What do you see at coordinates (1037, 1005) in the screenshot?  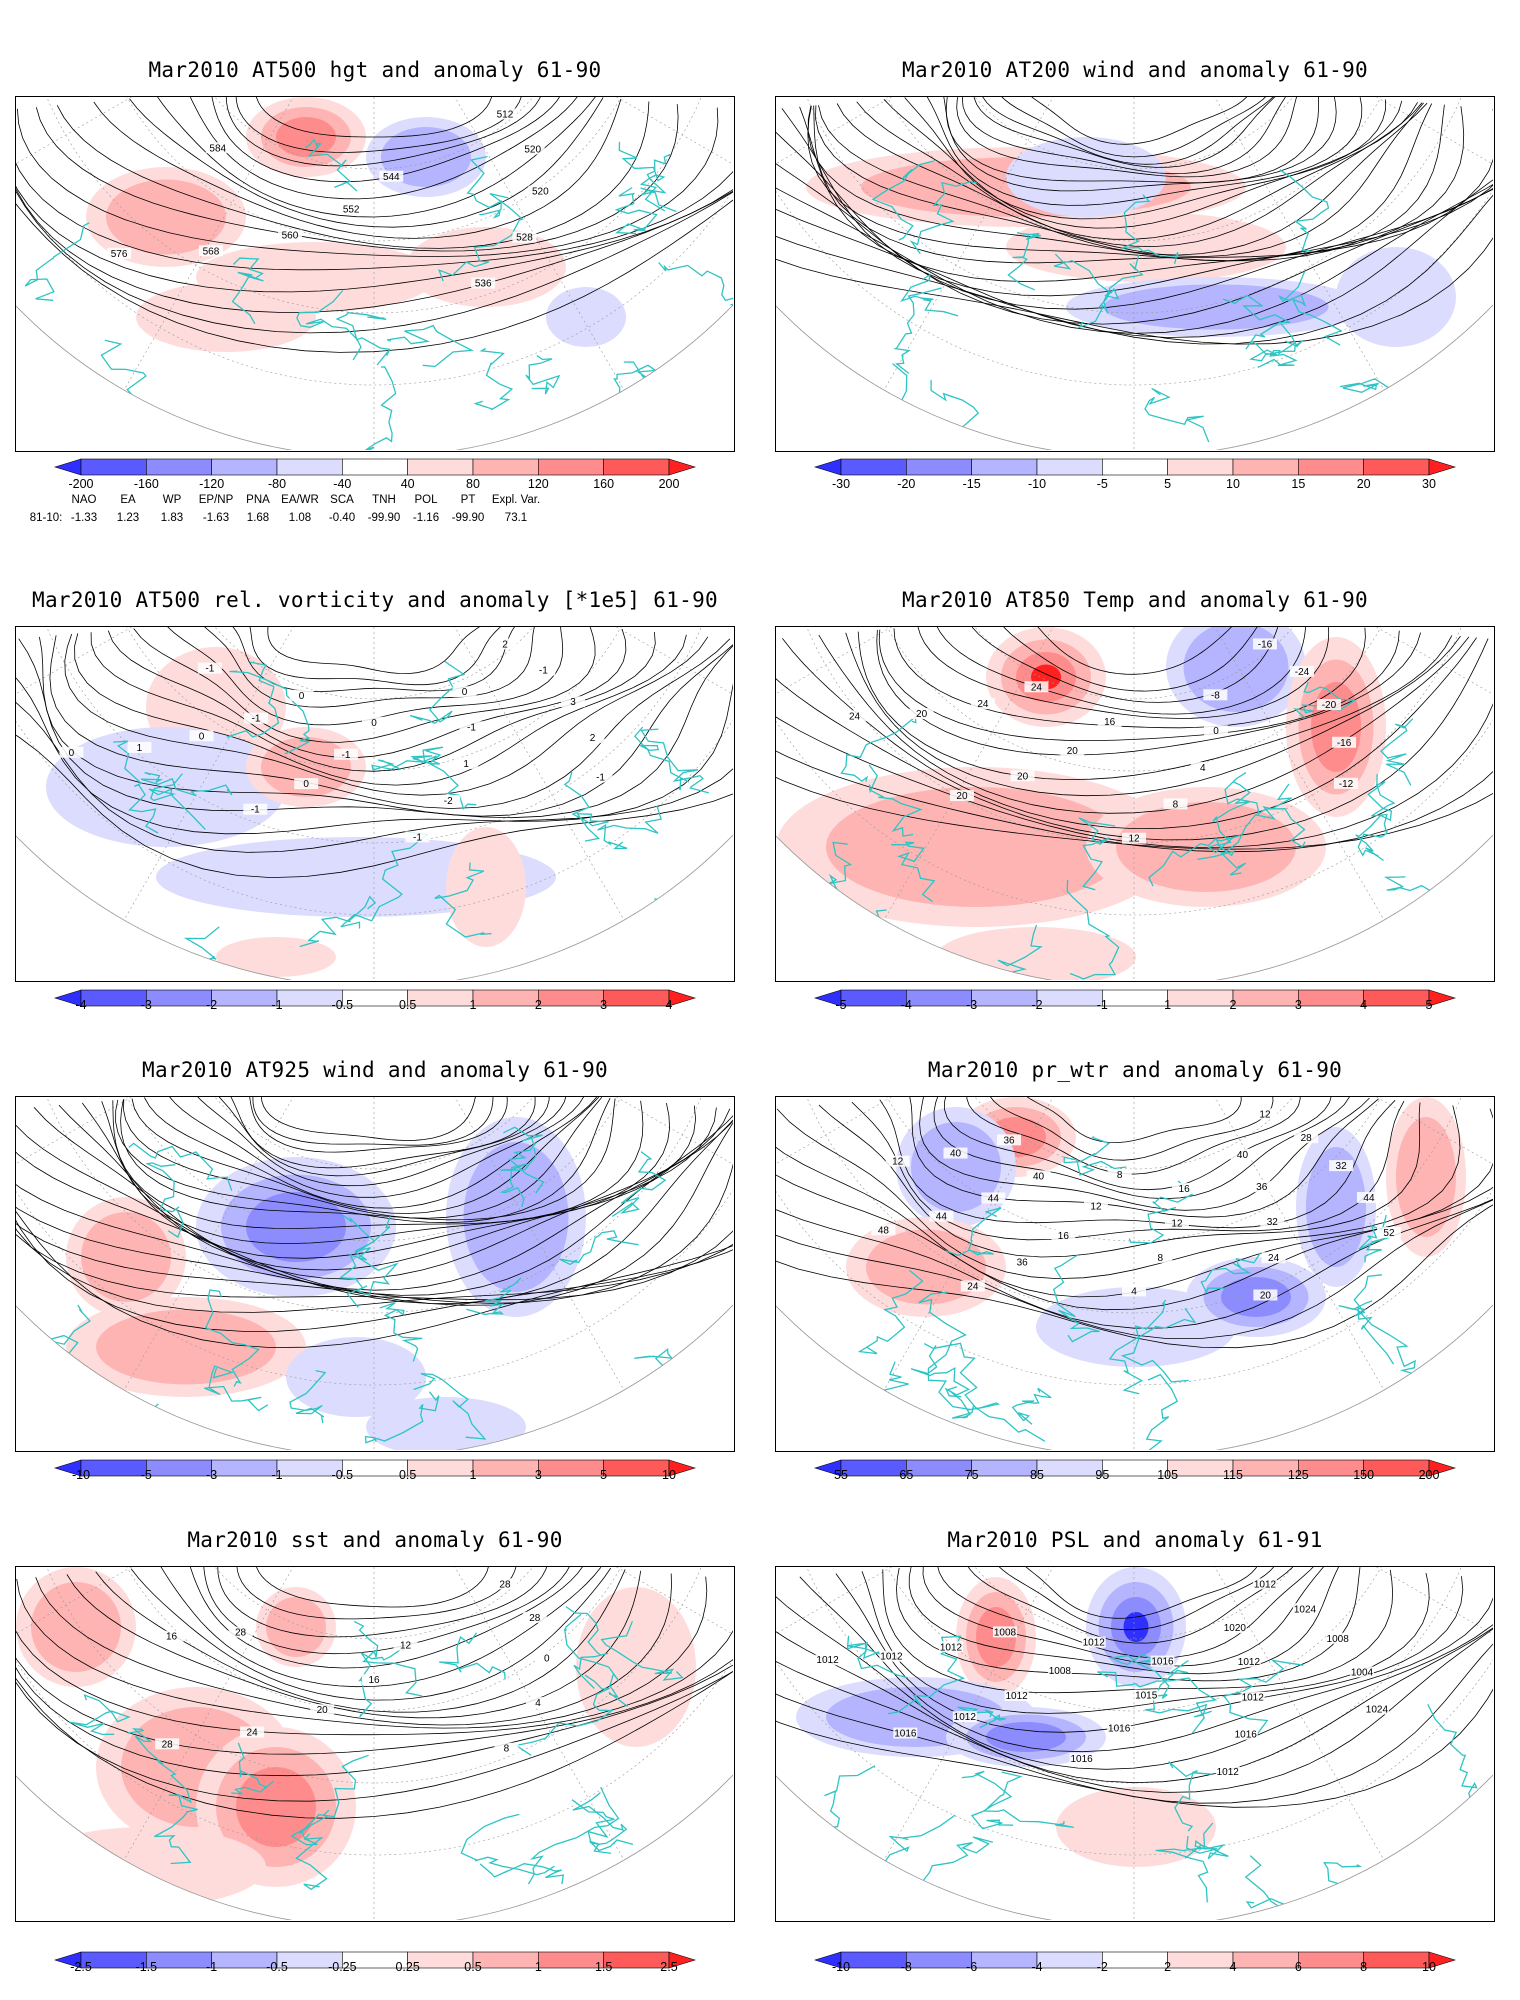 I see `colorbar-tick-label: -2` at bounding box center [1037, 1005].